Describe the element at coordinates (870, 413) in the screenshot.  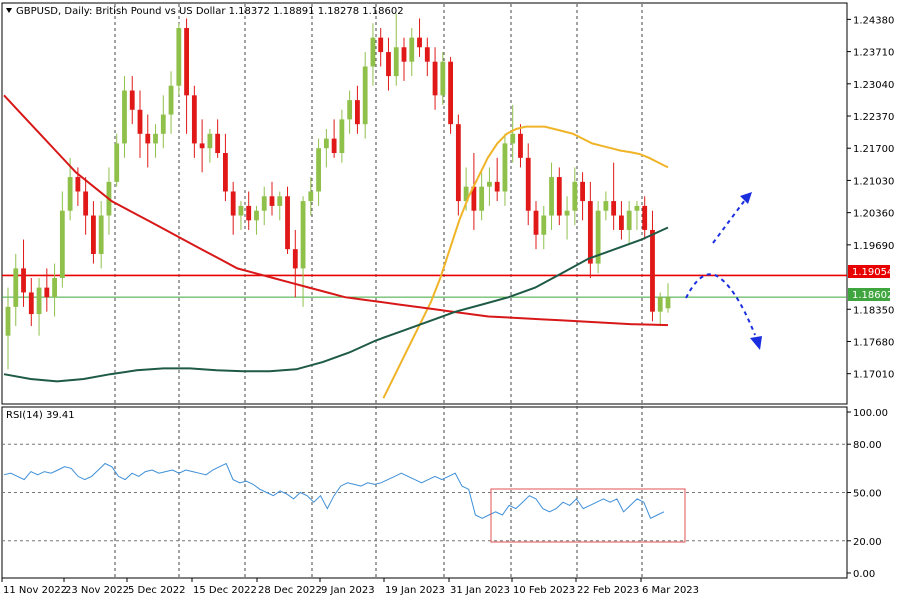
I see `rsi-tick-label: 100.00` at that location.